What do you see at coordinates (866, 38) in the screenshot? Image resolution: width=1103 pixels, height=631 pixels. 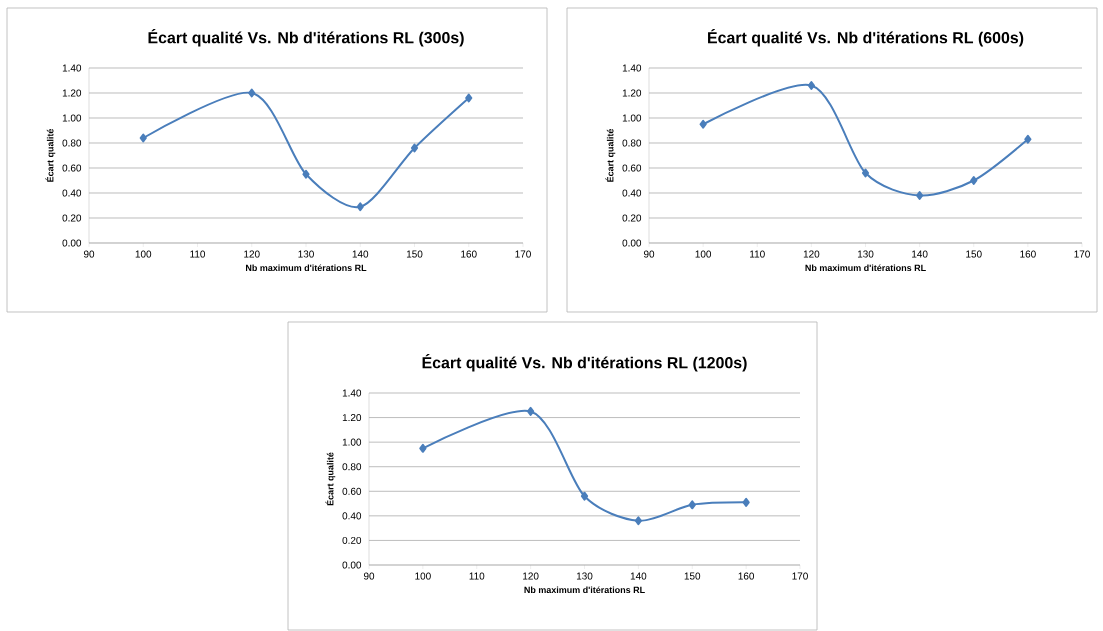 I see `chart-title: Écart qualité Vs. Nb d'itérations RL (600s)` at bounding box center [866, 38].